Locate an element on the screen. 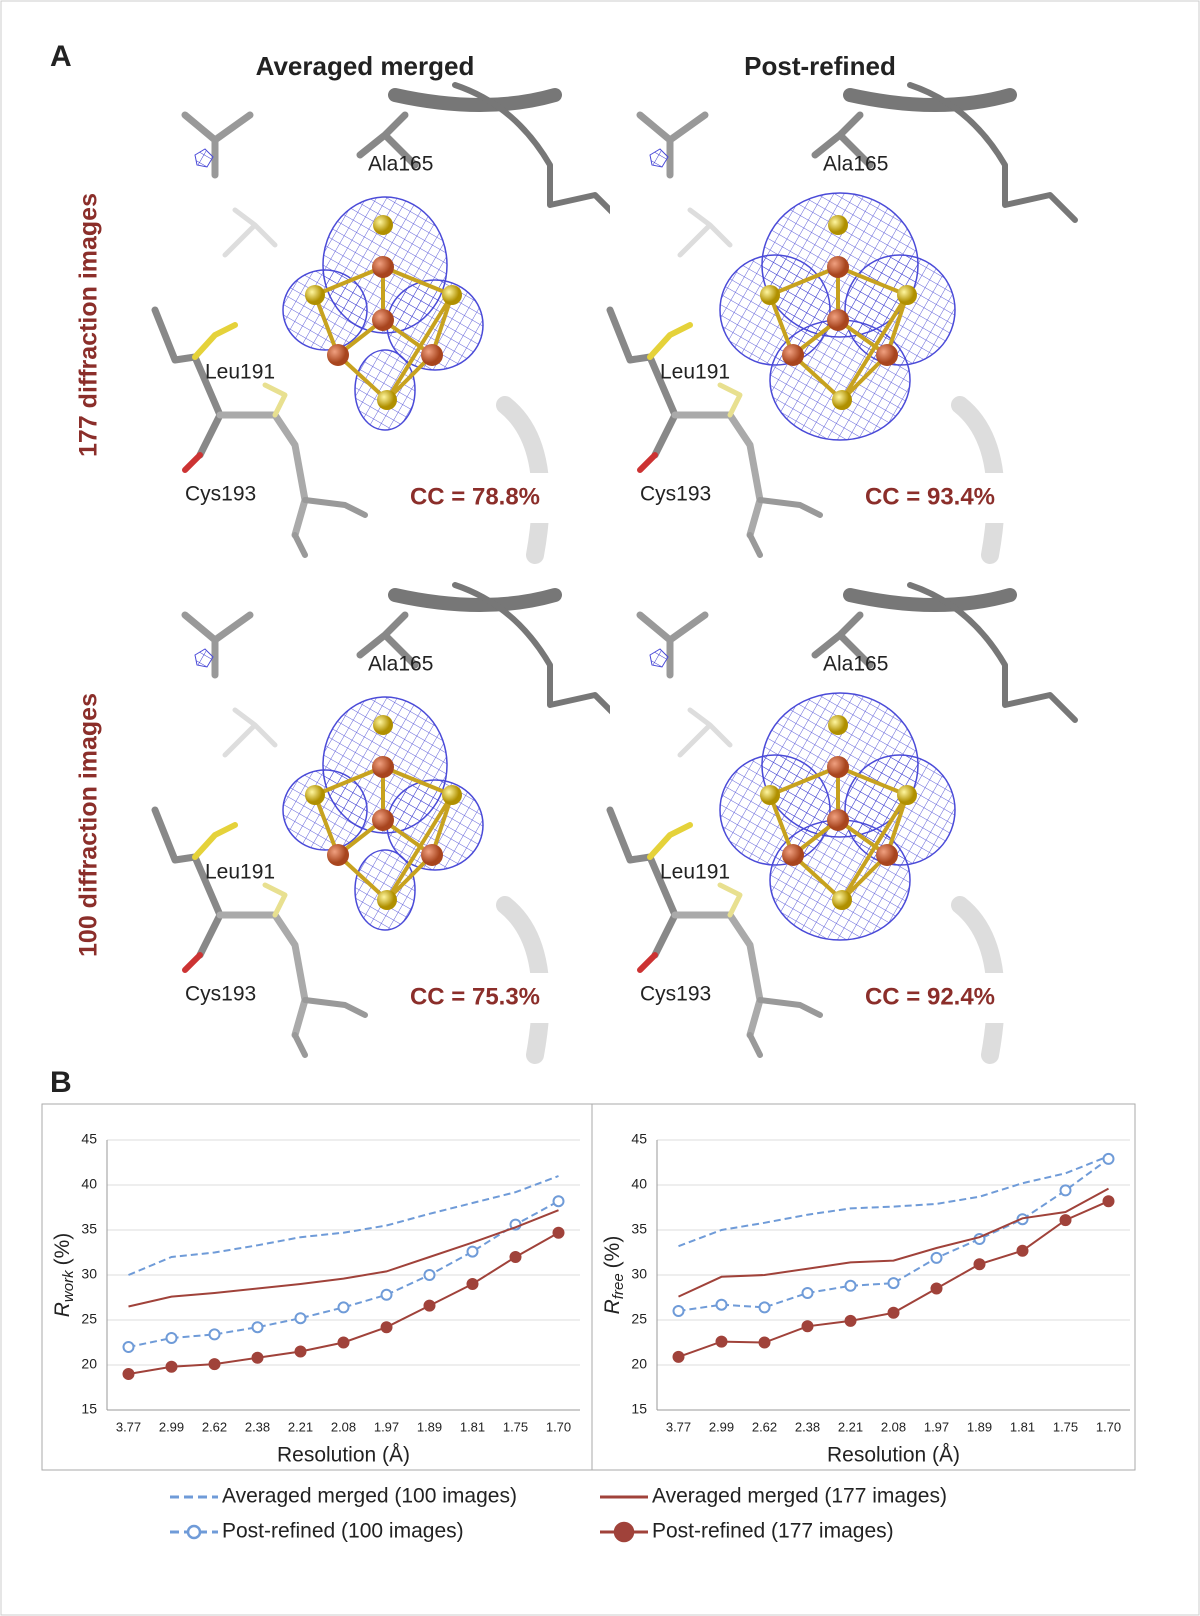 This screenshot has height=1616, width=1200. cc-box is located at coordinates (512, 498).